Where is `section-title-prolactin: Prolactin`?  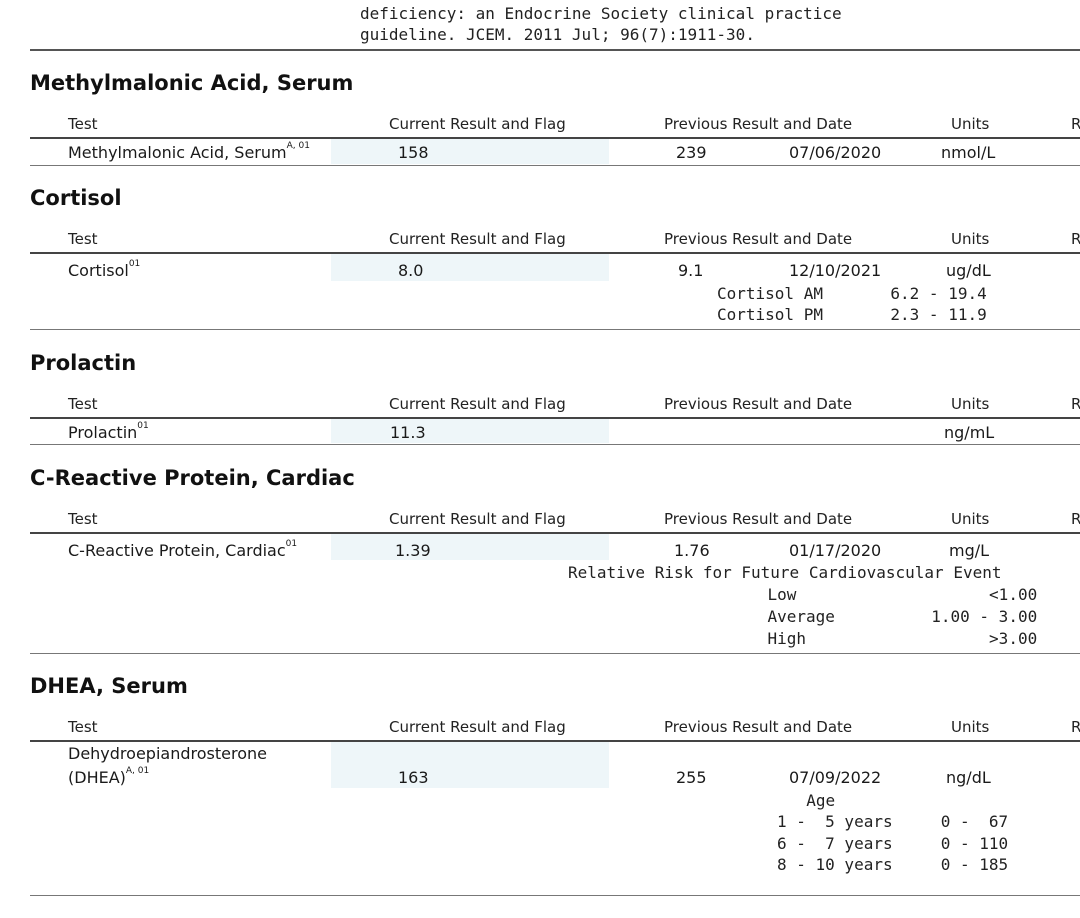
section-title-prolactin: Prolactin is located at coordinates (83, 363).